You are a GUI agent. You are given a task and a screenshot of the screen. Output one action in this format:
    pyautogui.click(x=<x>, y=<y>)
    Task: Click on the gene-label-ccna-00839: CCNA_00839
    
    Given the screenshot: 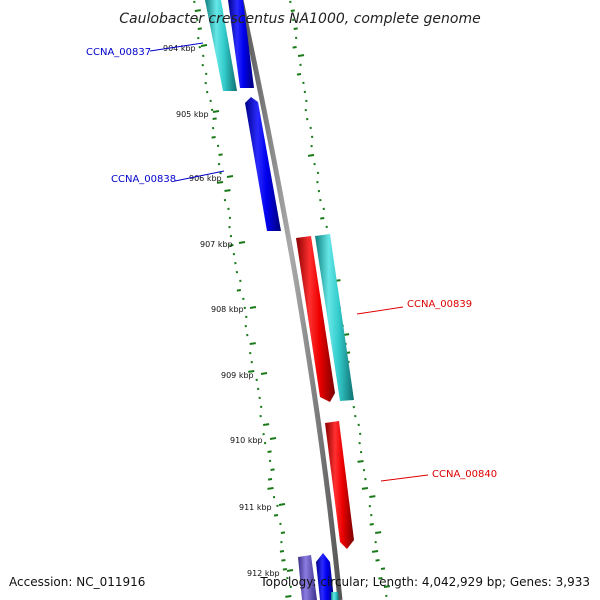 What is the action you would take?
    pyautogui.click(x=439, y=304)
    